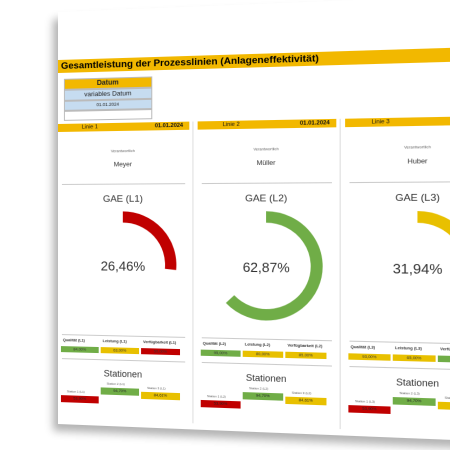 The height and width of the screenshot is (450, 450). What do you see at coordinates (120, 350) in the screenshot?
I see `metric-value: 63,00%` at bounding box center [120, 350].